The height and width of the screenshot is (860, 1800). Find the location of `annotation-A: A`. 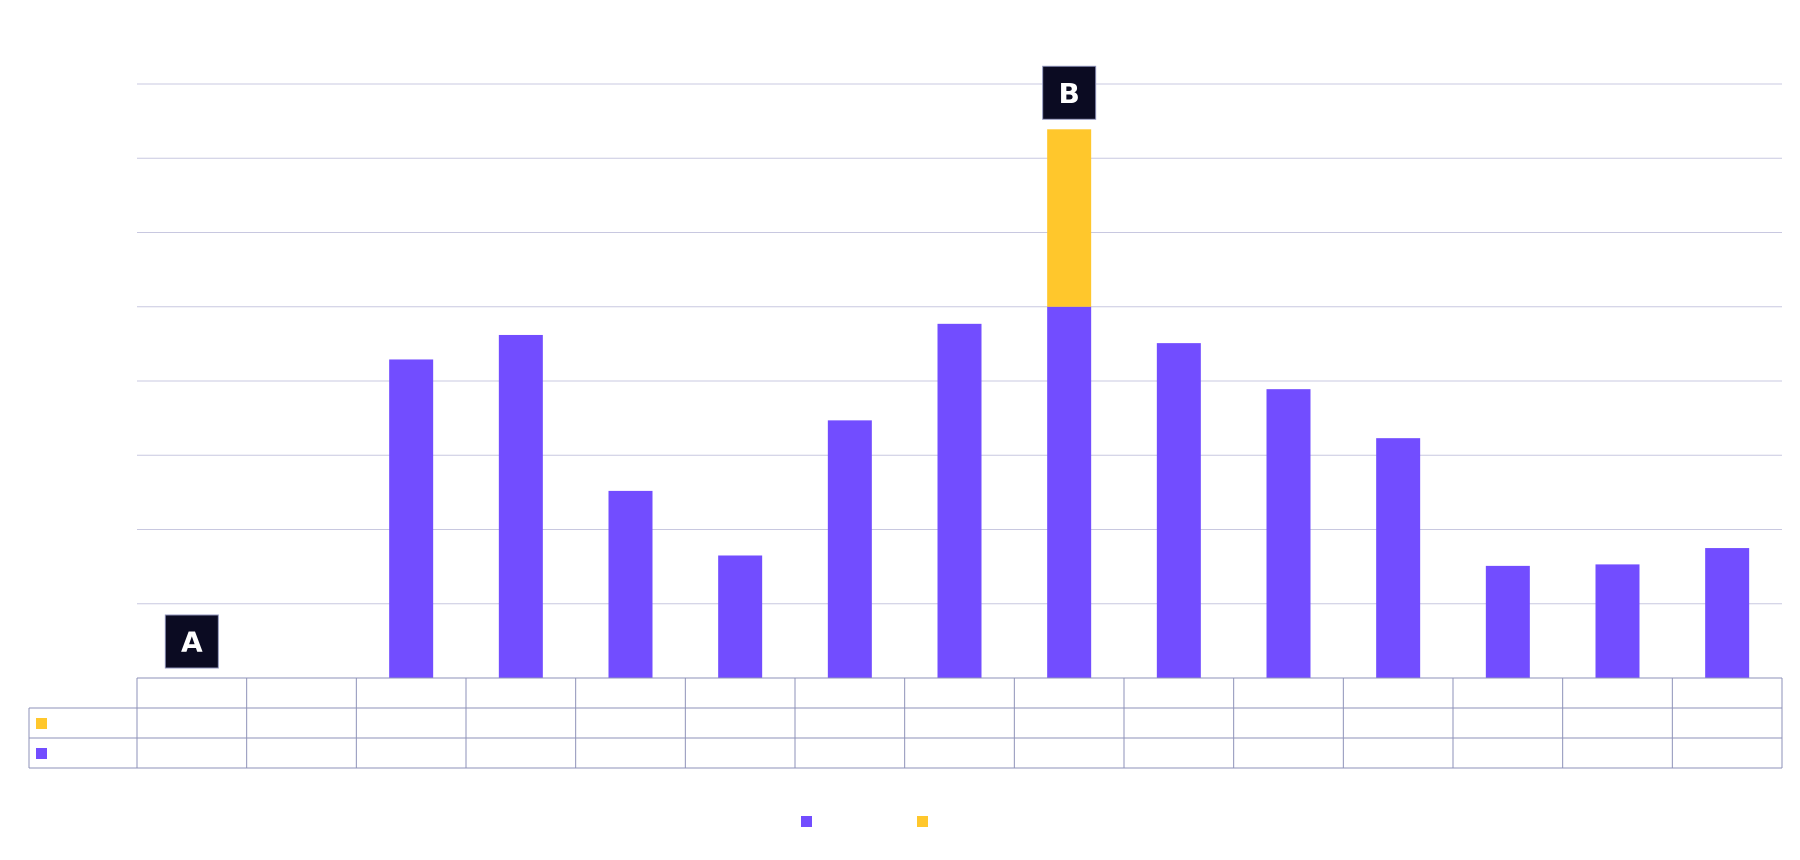

annotation-A: A is located at coordinates (191, 641).